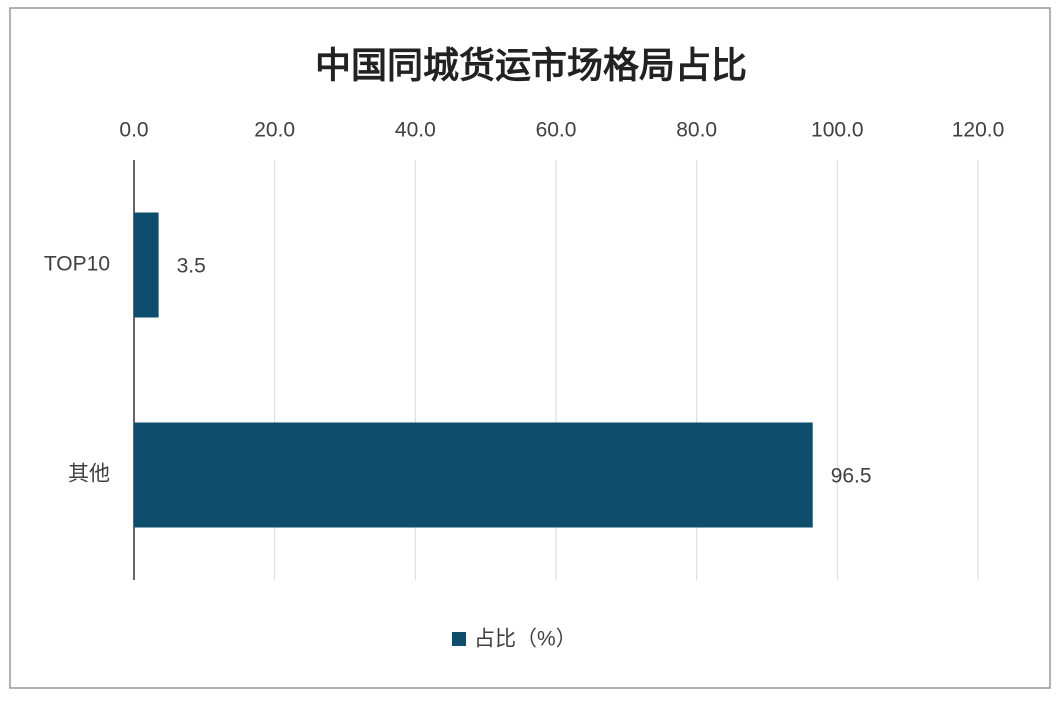 Image resolution: width=1062 pixels, height=706 pixels. Describe the element at coordinates (77, 264) in the screenshot. I see `y-tick-label: TOP10` at that location.